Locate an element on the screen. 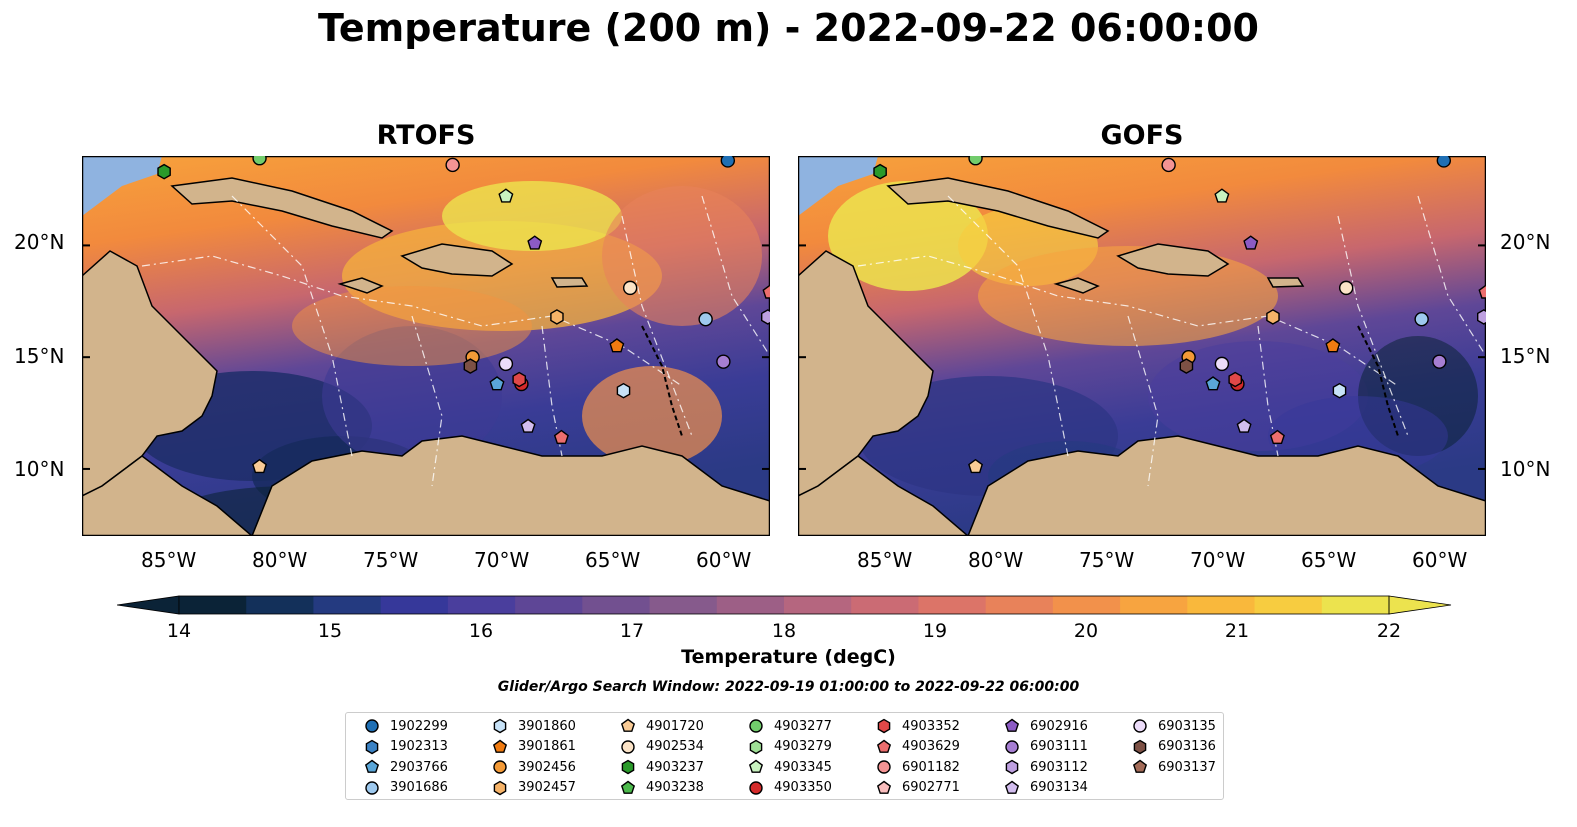 Image resolution: width=1577 pixels, height=827 pixels. legend-label: 4903279 is located at coordinates (803, 746).